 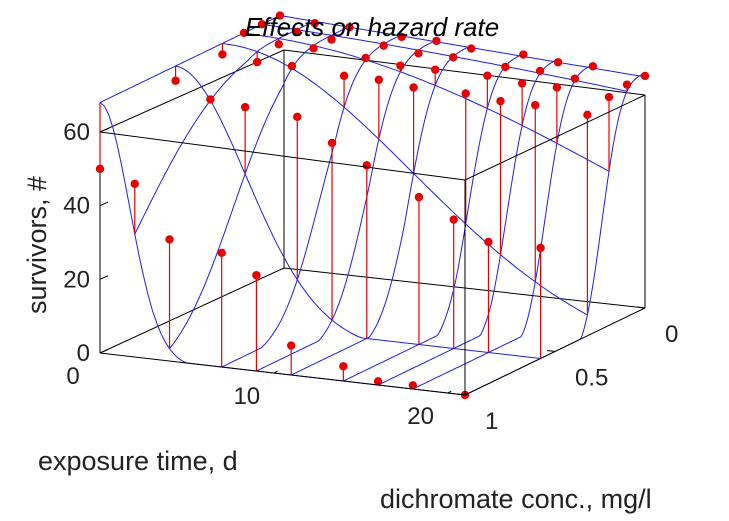 I want to click on z-tick-label: 0, so click(x=83, y=353).